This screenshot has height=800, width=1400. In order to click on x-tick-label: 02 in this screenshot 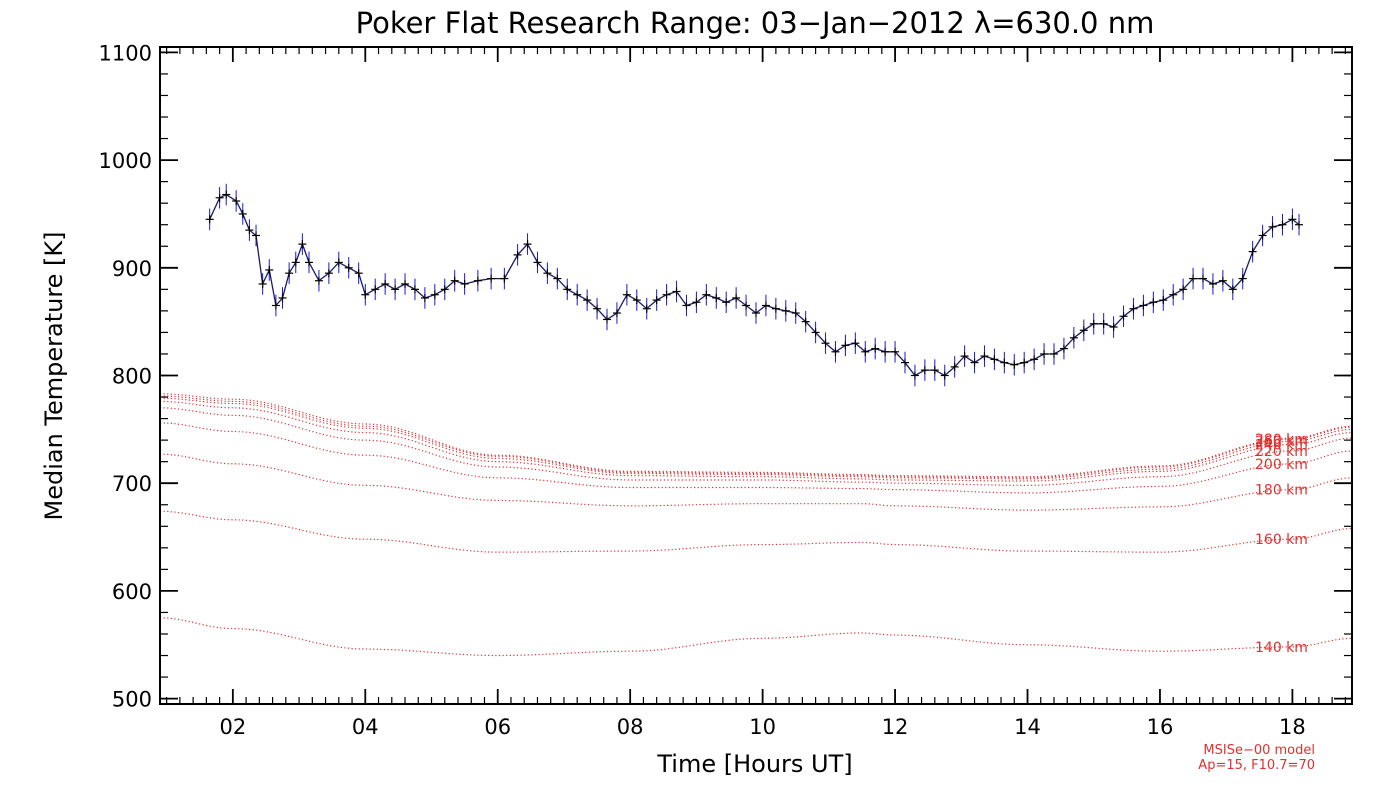, I will do `click(232, 727)`.